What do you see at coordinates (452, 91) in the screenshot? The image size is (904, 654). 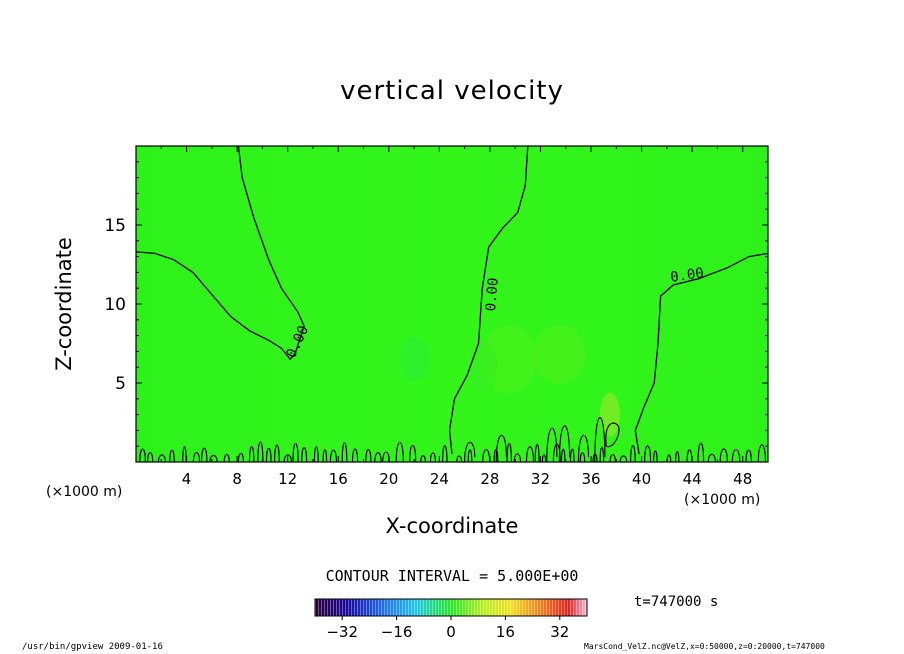 I see `chart-title: vertical velocity` at bounding box center [452, 91].